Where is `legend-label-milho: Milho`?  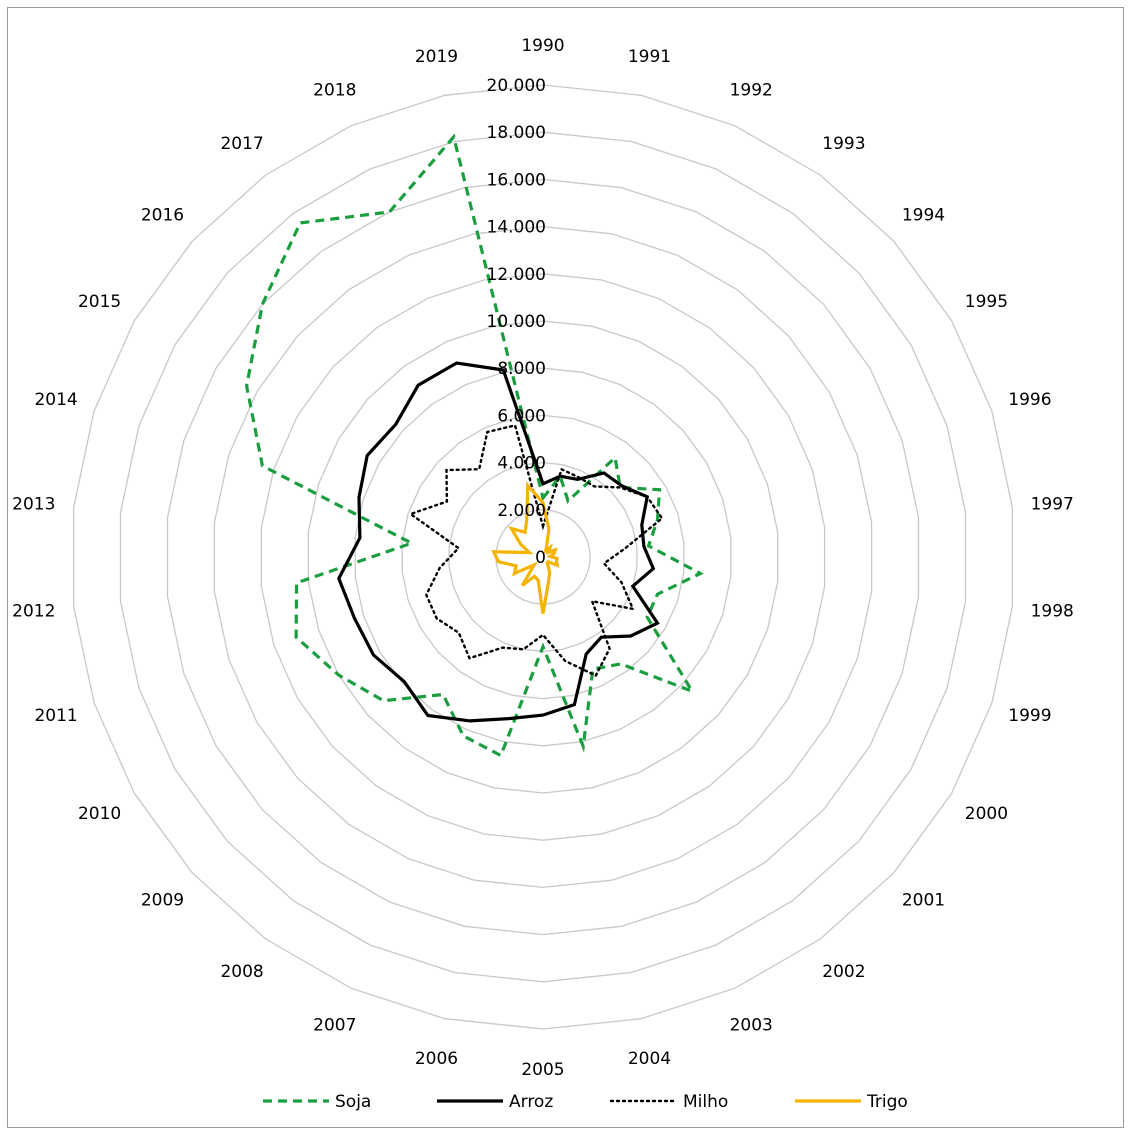
legend-label-milho: Milho is located at coordinates (705, 1102).